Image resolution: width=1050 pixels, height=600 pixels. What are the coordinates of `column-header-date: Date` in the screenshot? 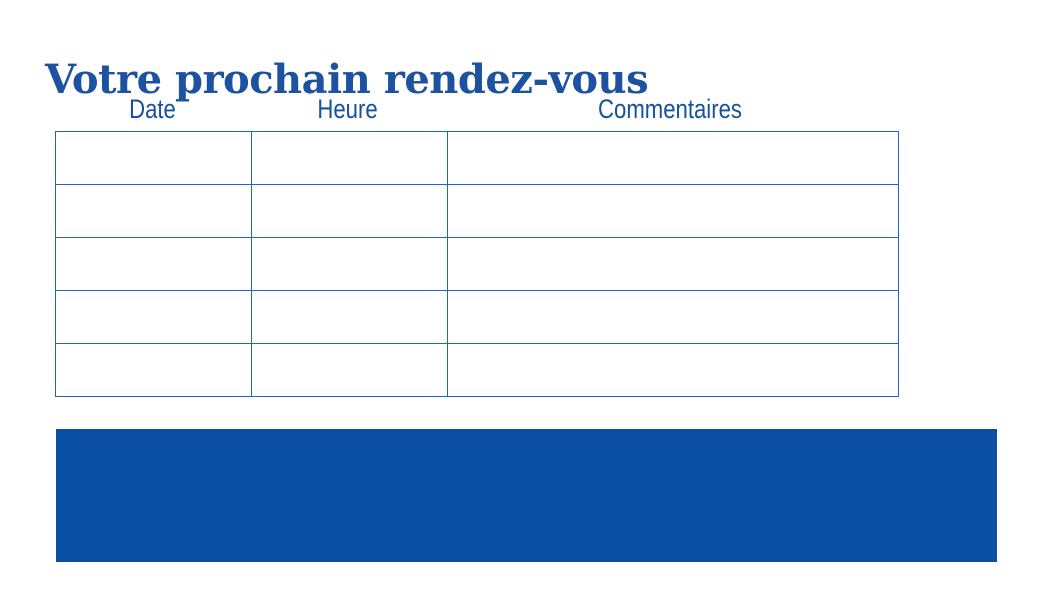 It's located at (152, 109).